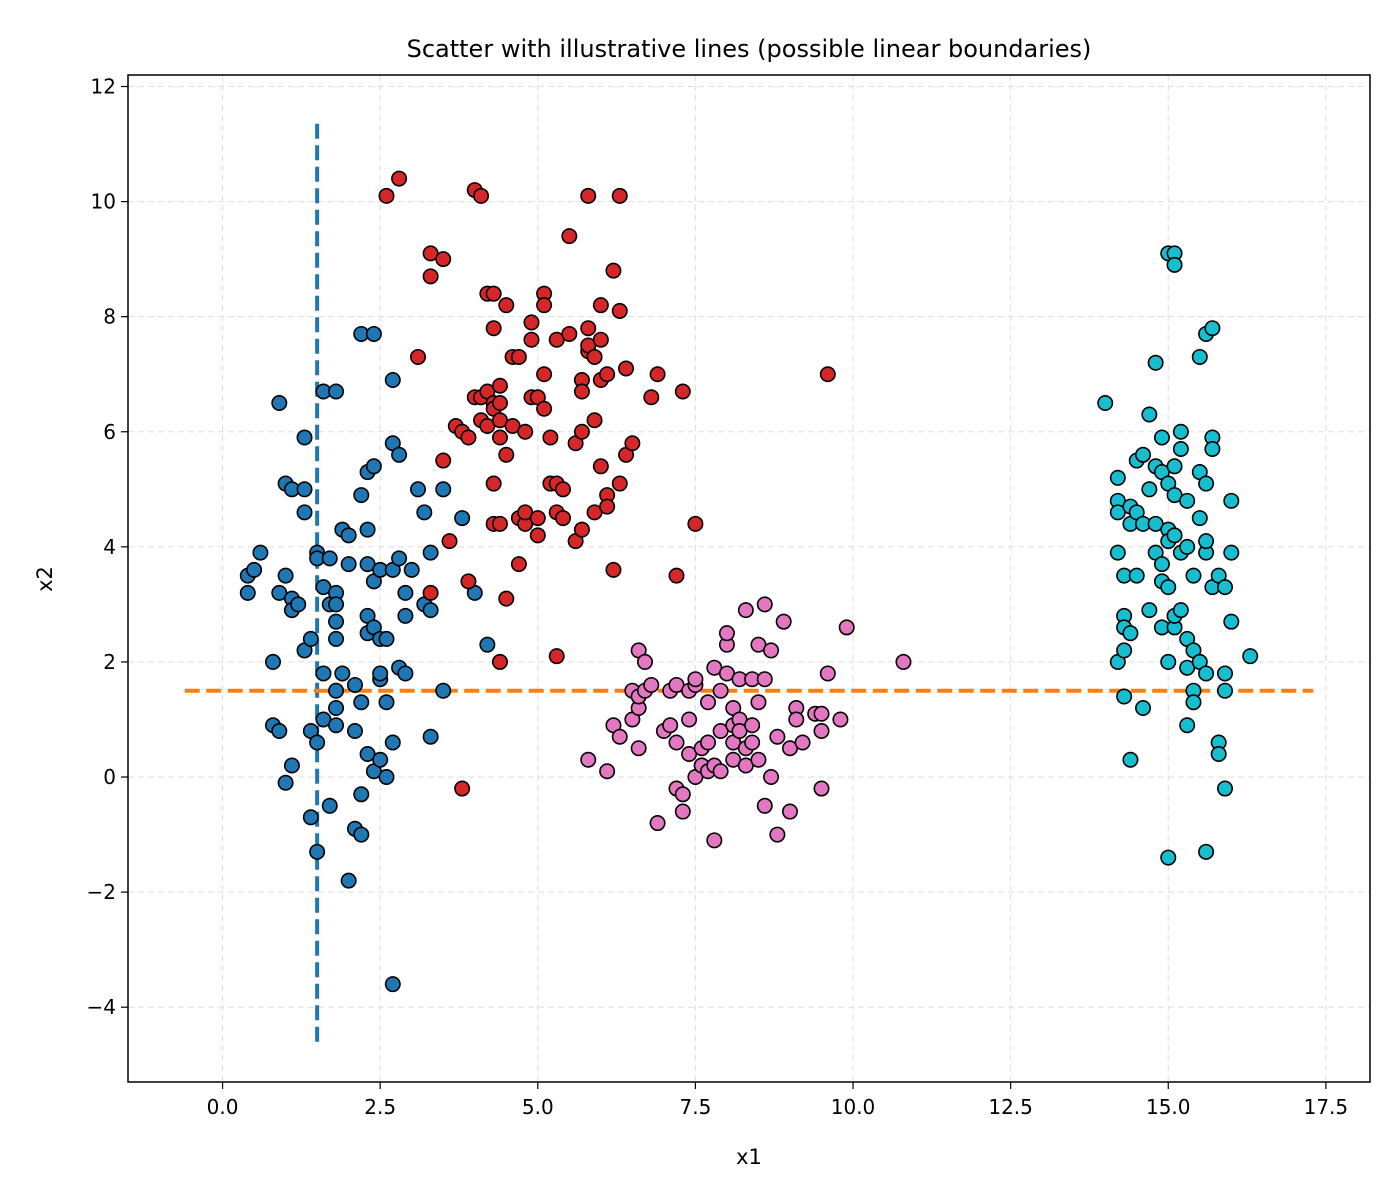 The height and width of the screenshot is (1200, 1400). Describe the element at coordinates (109, 432) in the screenshot. I see `y-tick-label: 6` at that location.